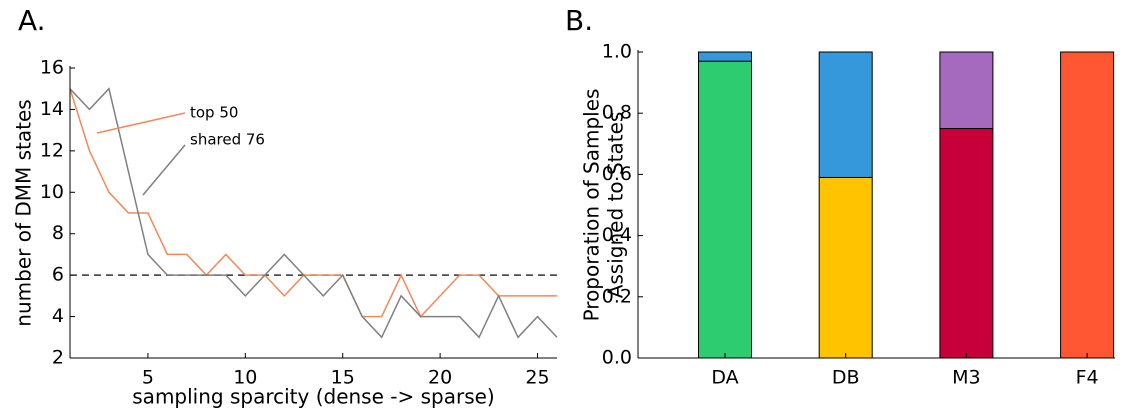  I want to click on y-tick-label: 6, so click(58, 275).